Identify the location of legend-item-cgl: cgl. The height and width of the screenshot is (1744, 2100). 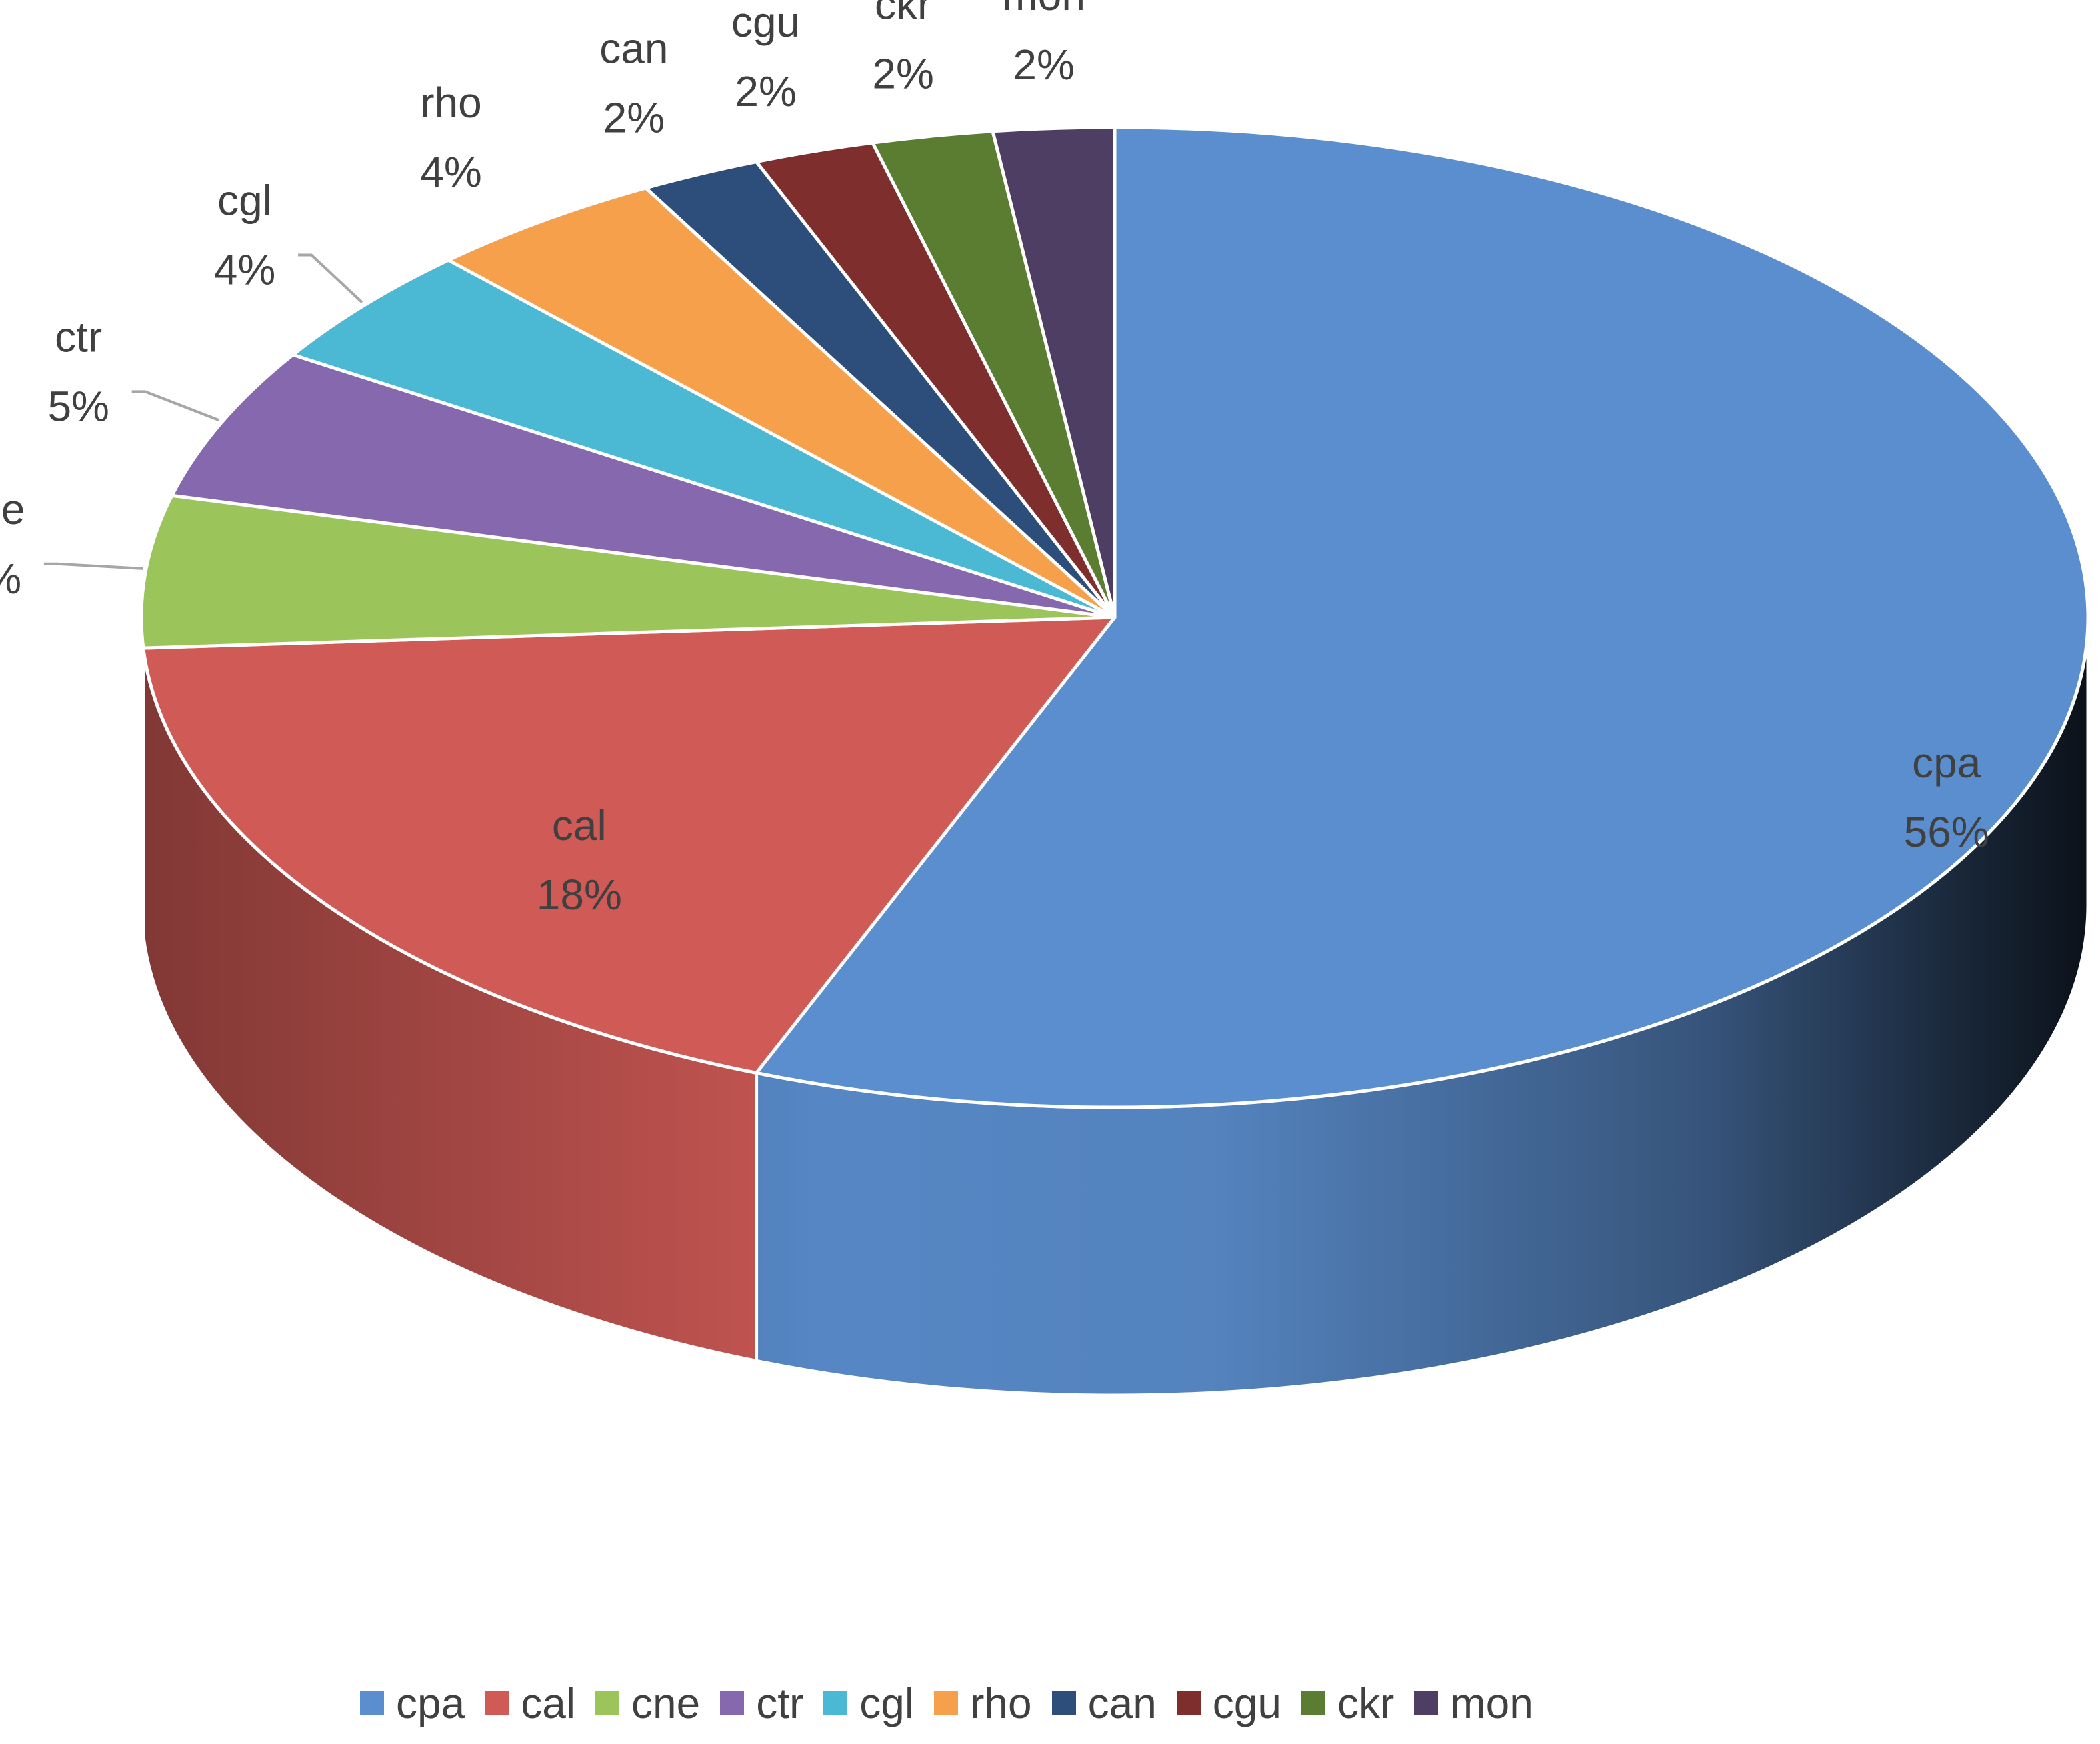
(868, 1703).